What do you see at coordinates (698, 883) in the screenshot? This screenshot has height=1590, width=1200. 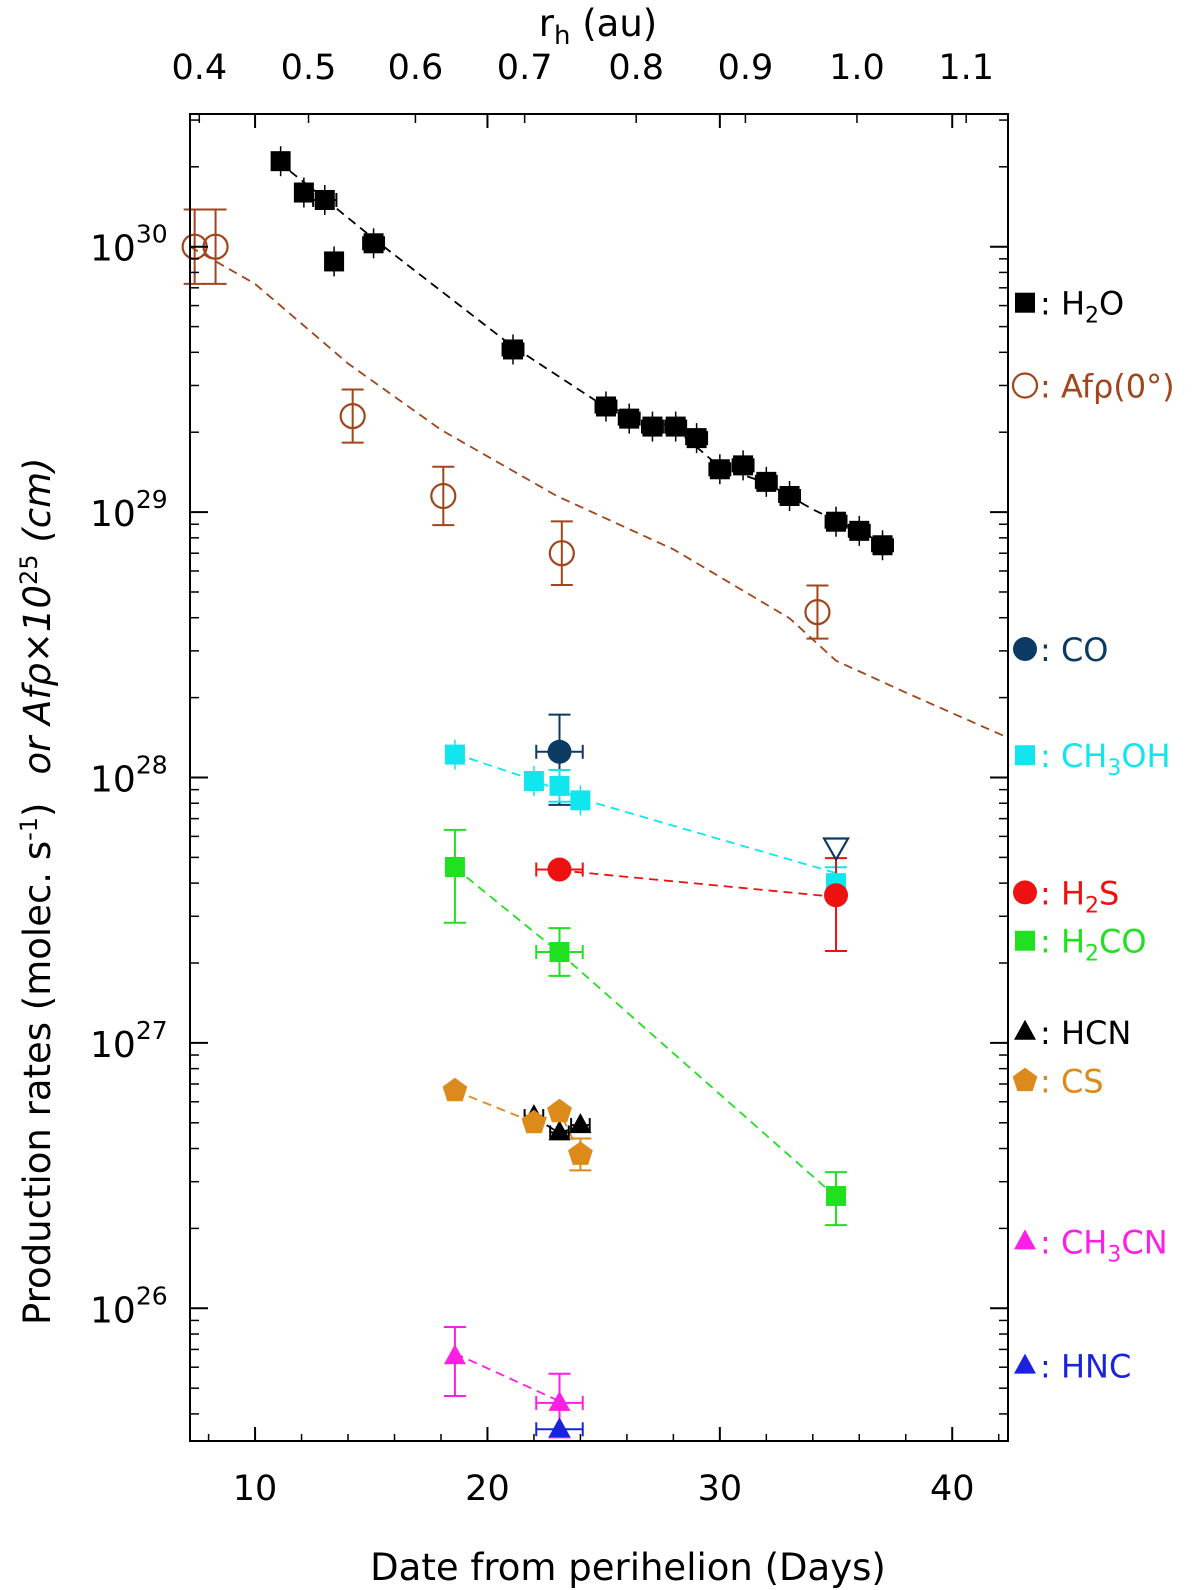 I see `h2s-trend-line` at bounding box center [698, 883].